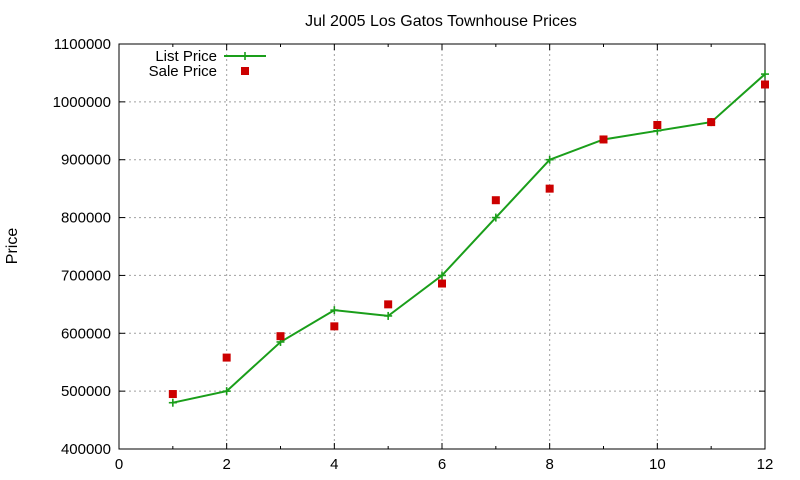  Describe the element at coordinates (86, 333) in the screenshot. I see `y-tick-label: 600000` at that location.